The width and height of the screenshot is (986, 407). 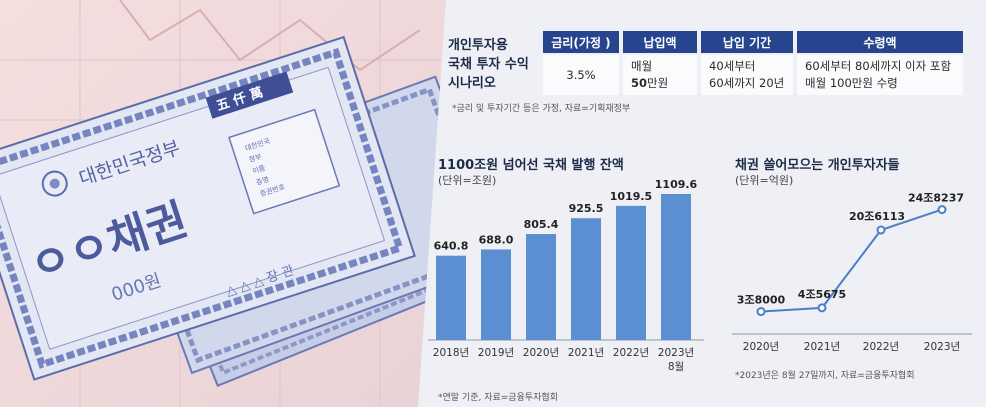 What do you see at coordinates (639, 83) in the screenshot?
I see `payment-amount: 50` at bounding box center [639, 83].